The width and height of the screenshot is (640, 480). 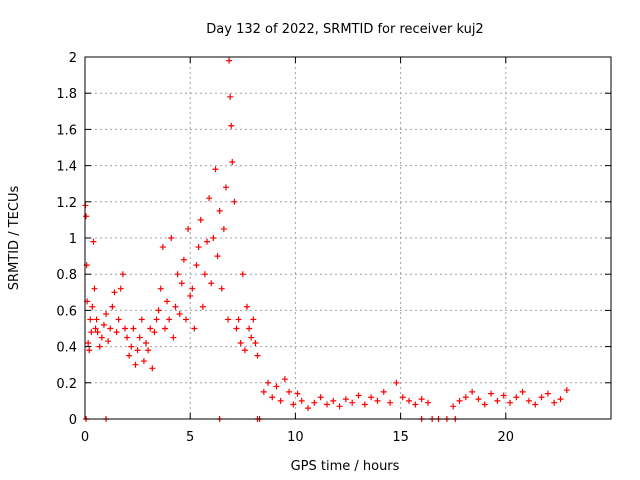 I want to click on y-tick-label: 1.2, so click(x=66, y=203).